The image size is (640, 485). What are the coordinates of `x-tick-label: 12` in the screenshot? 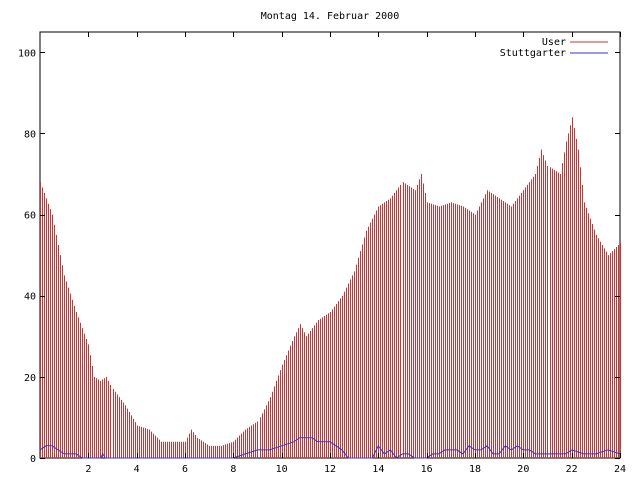 It's located at (330, 469).